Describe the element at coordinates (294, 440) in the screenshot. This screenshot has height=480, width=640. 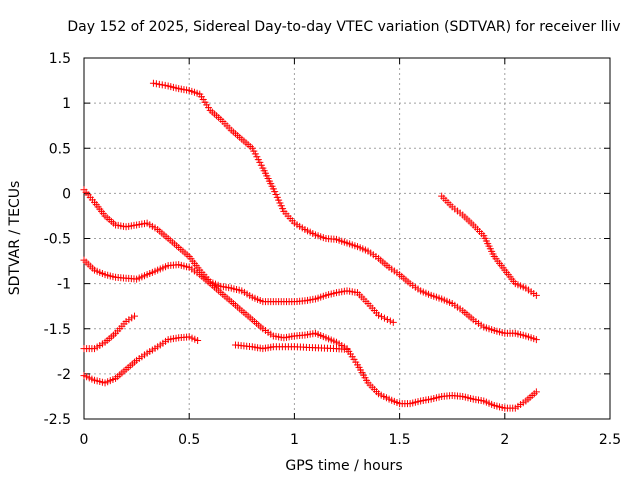
I see `x-tick-label: 1` at that location.